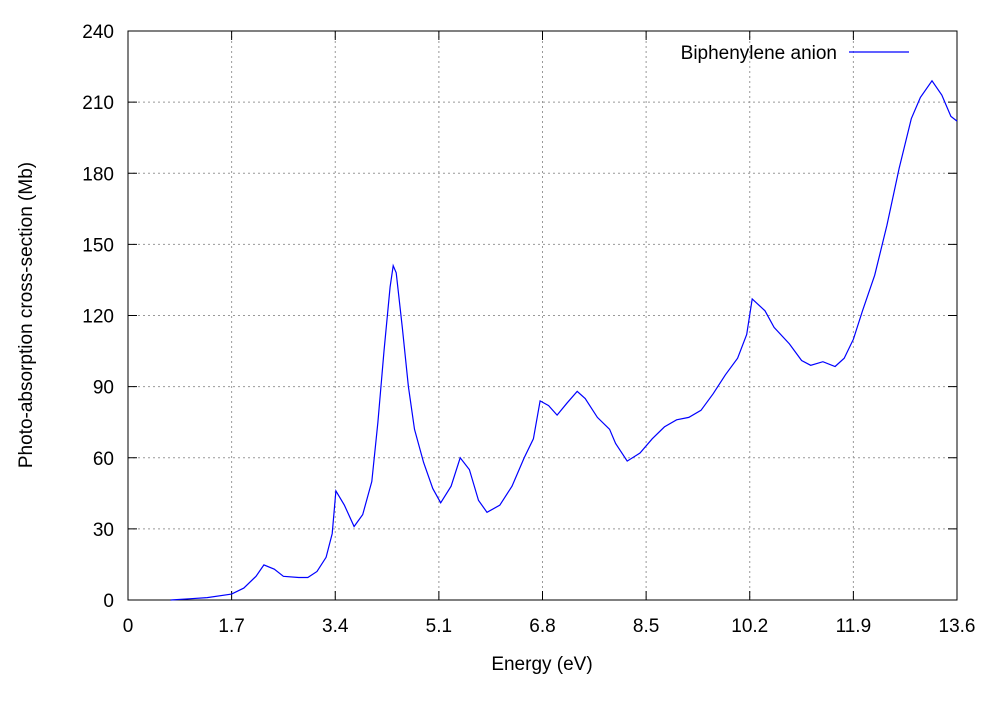 This screenshot has height=705, width=1000. What do you see at coordinates (103, 388) in the screenshot?
I see `y-tick-label: 90` at bounding box center [103, 388].